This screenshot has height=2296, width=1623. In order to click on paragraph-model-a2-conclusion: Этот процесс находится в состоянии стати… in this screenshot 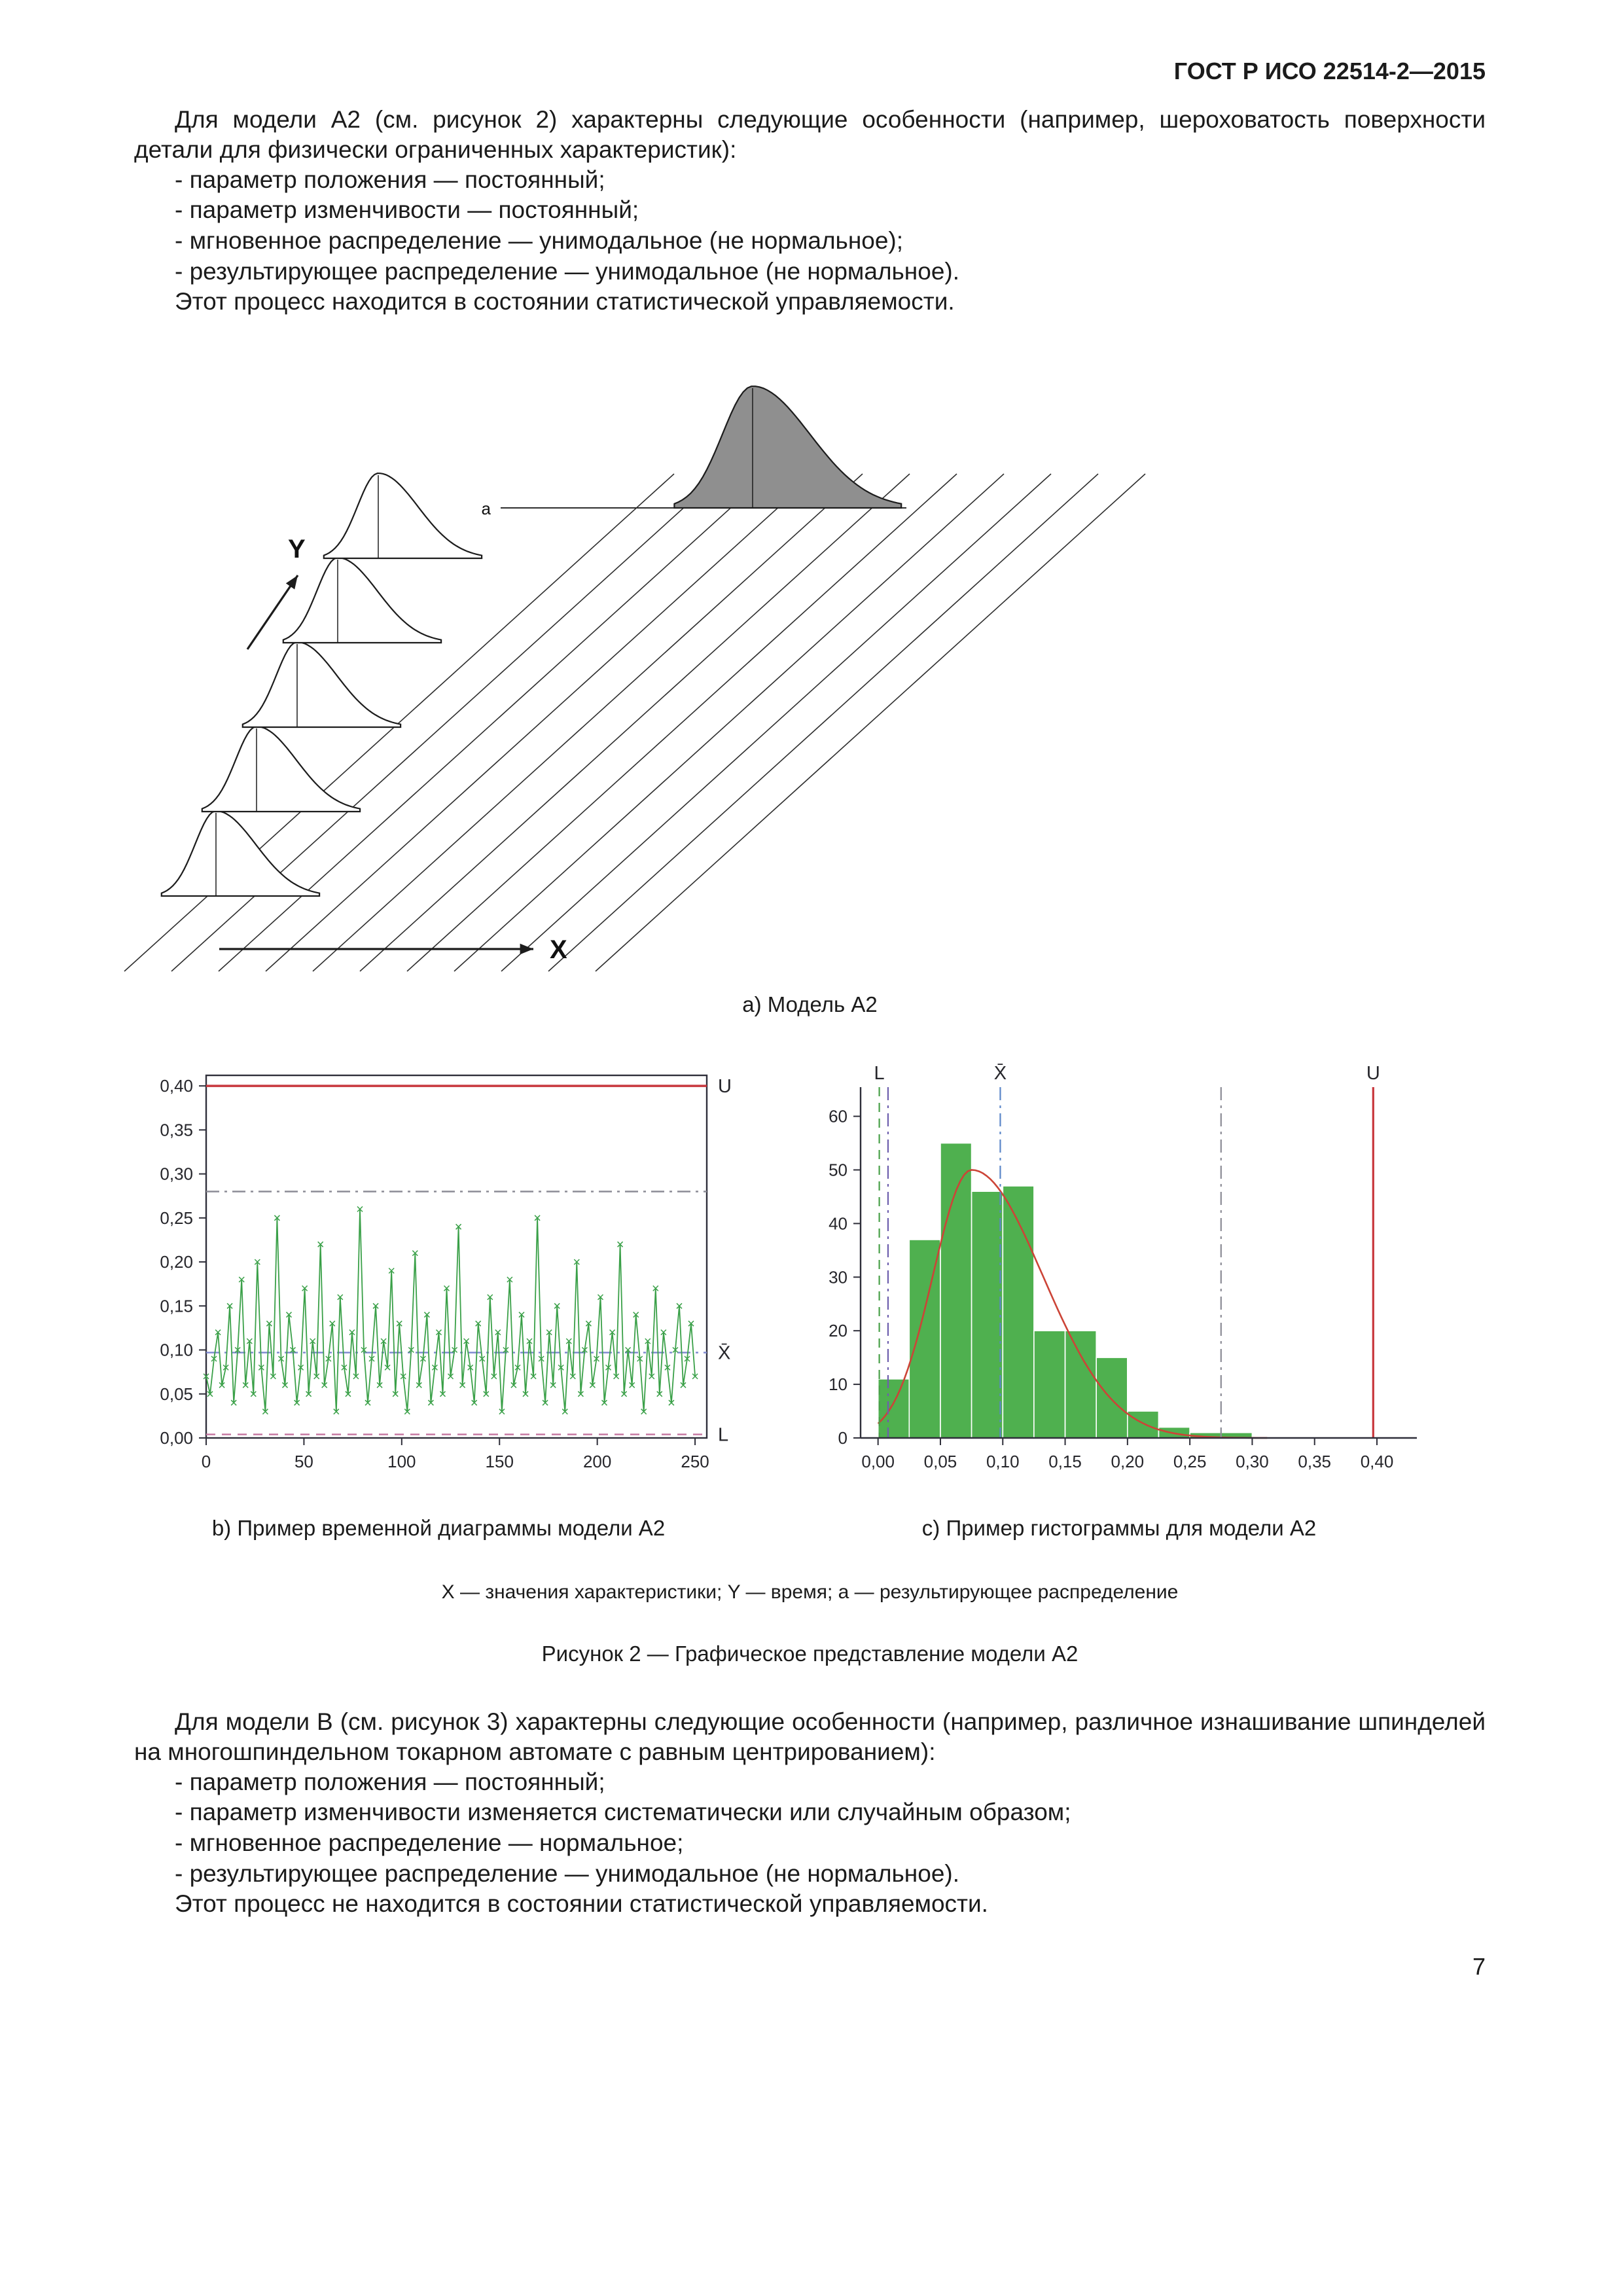, I will do `click(565, 301)`.